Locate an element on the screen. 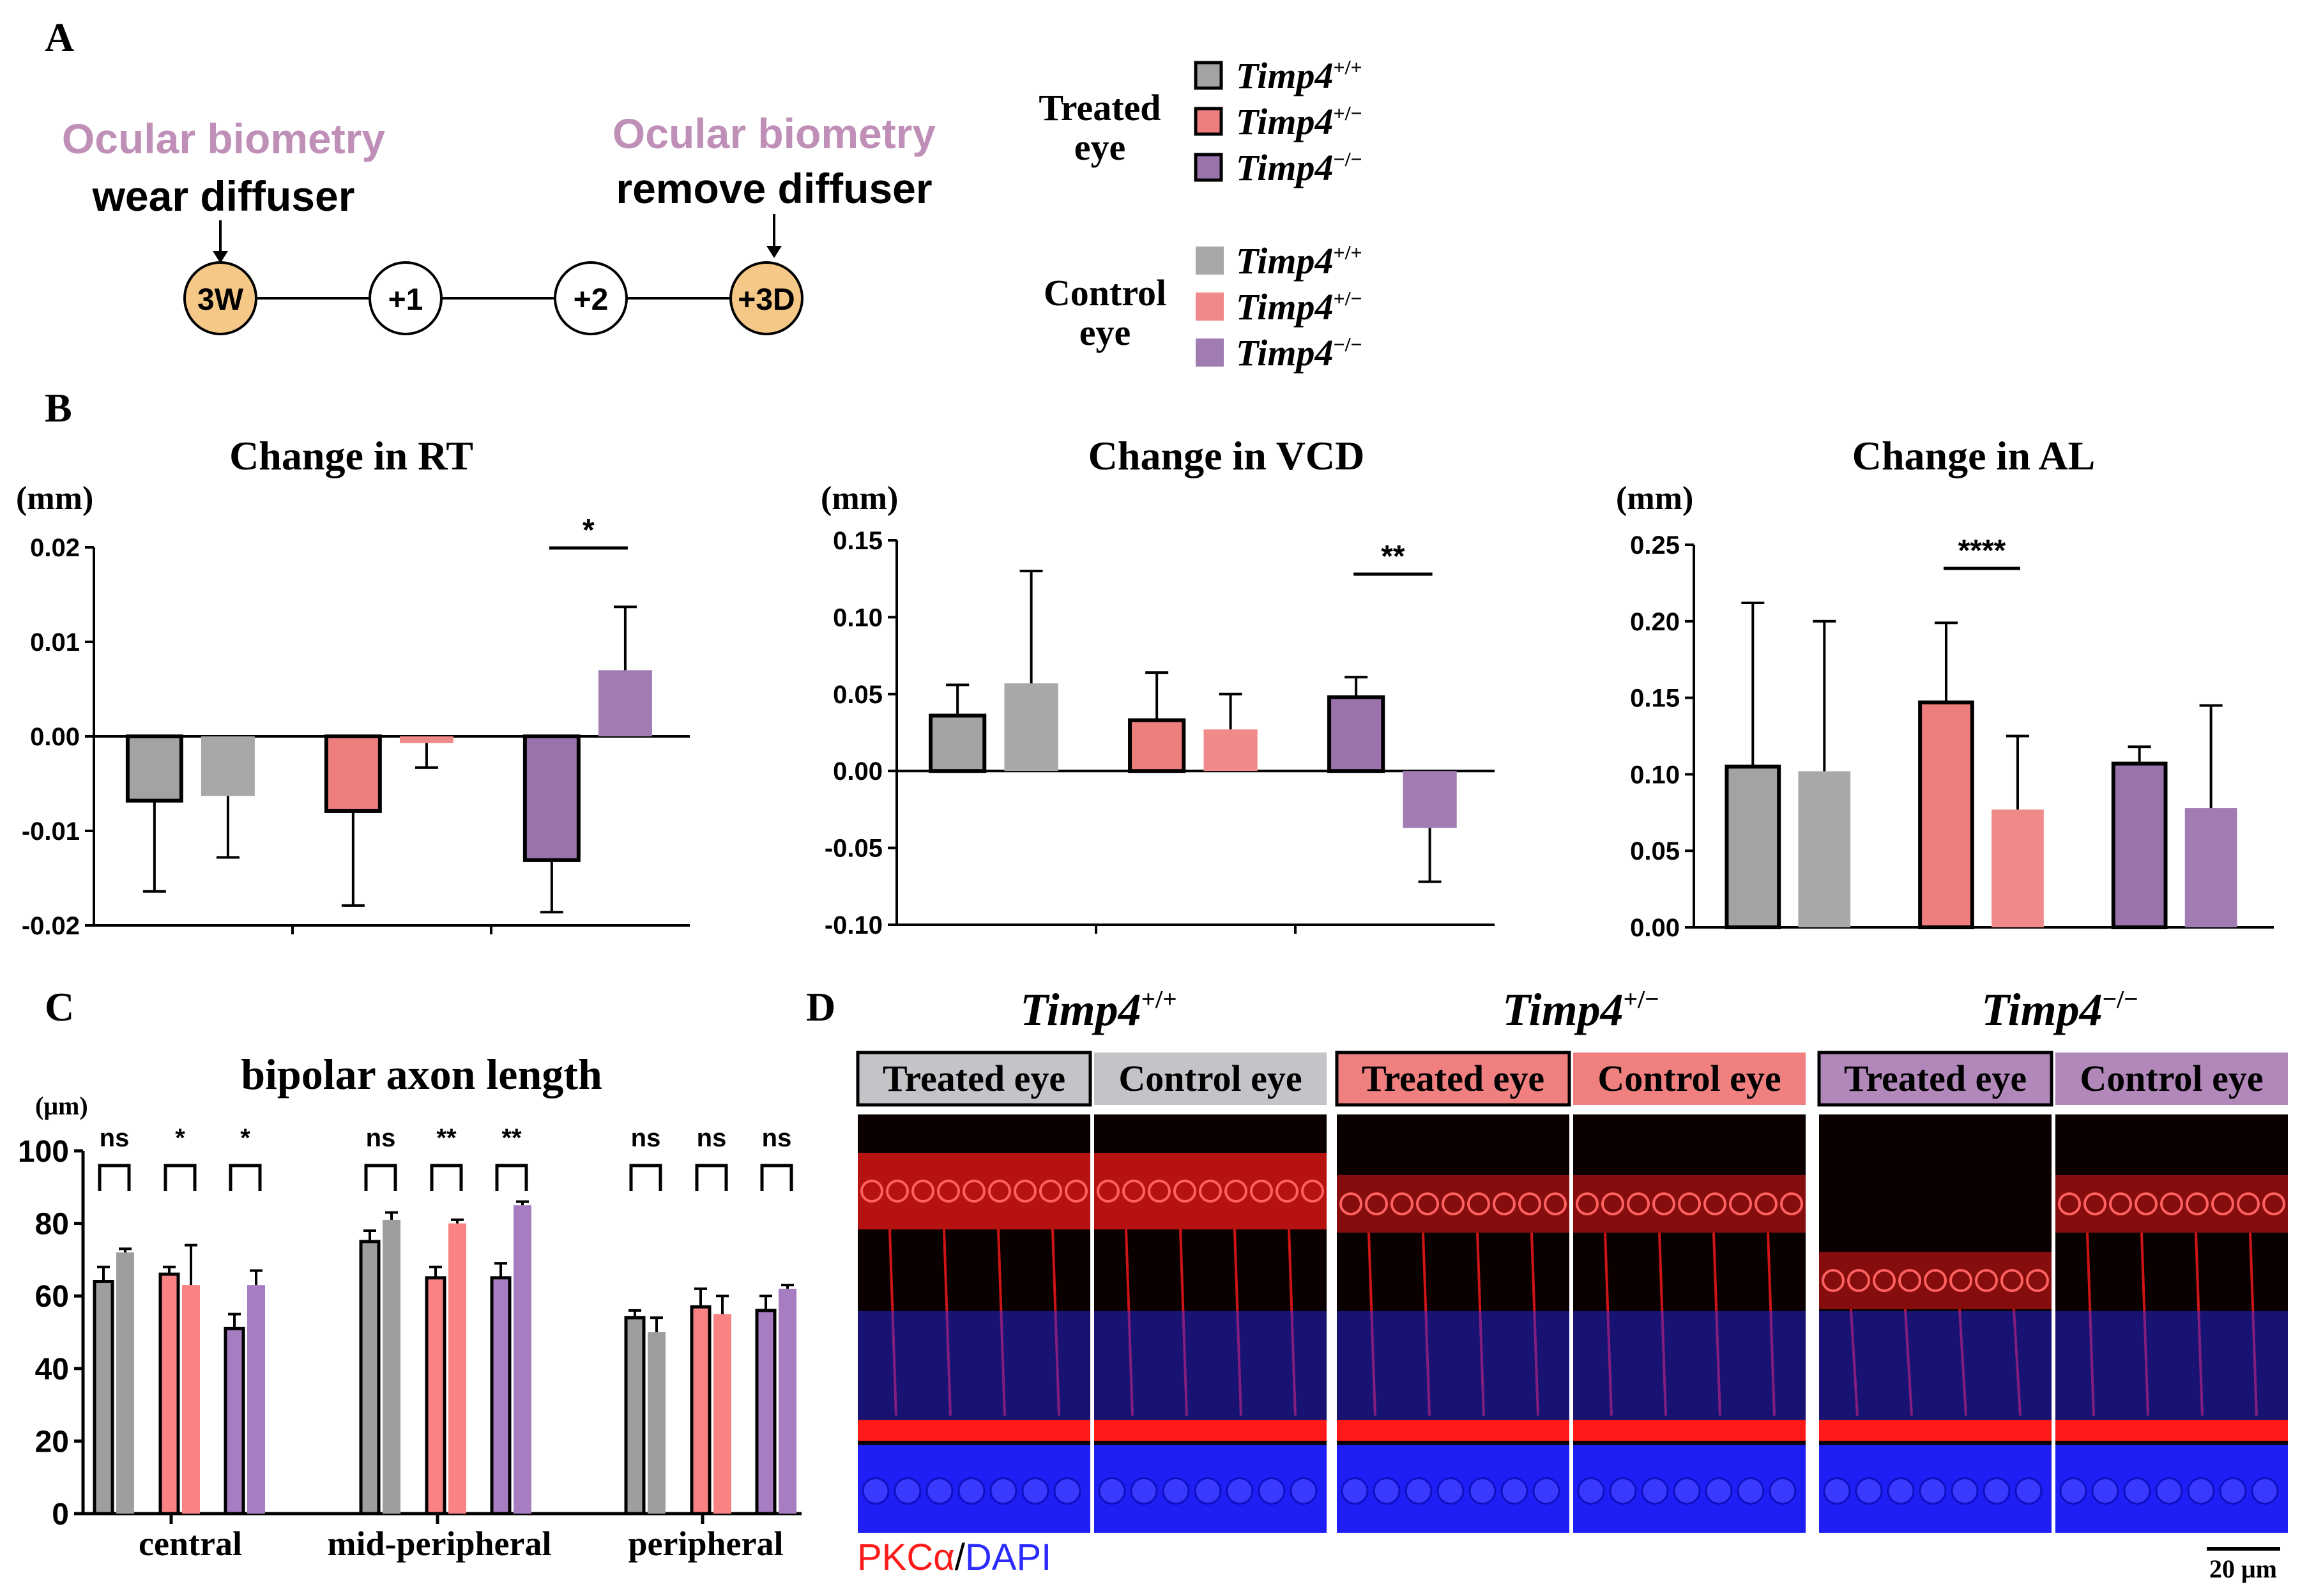 The height and width of the screenshot is (1596, 2300). y-tick-label: 0.15 is located at coordinates (1655, 699).